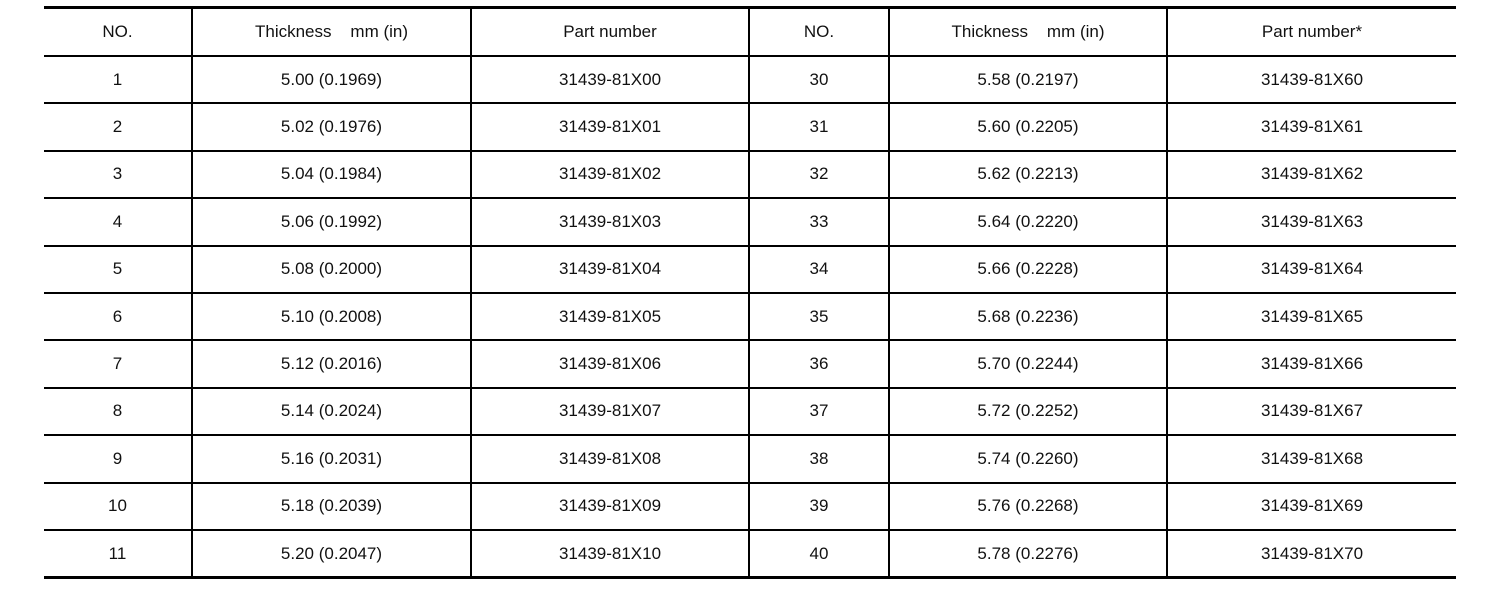 The image size is (1504, 598). Describe the element at coordinates (331, 174) in the screenshot. I see `table-cell: 5.04 (0.1984)` at that location.